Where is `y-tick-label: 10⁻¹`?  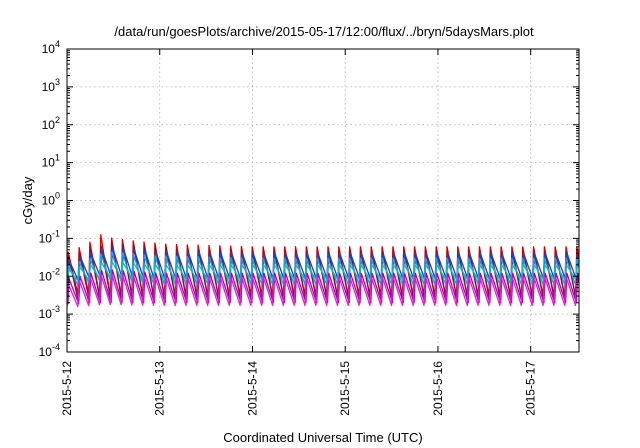 y-tick-label: 10⁻¹ is located at coordinates (49, 236).